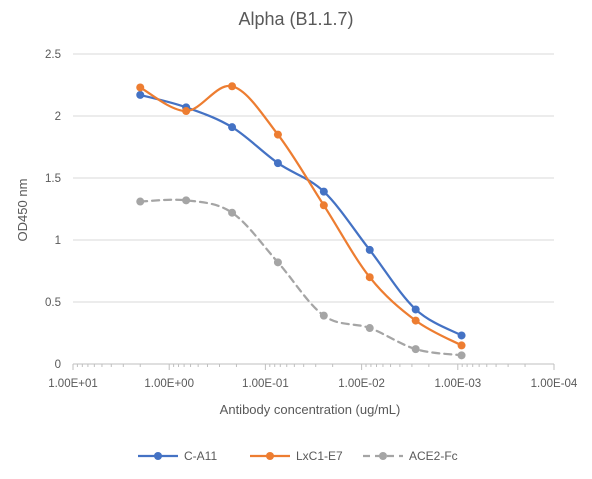 The height and width of the screenshot is (479, 592). I want to click on x-tick-label: 1.00E+00, so click(169, 384).